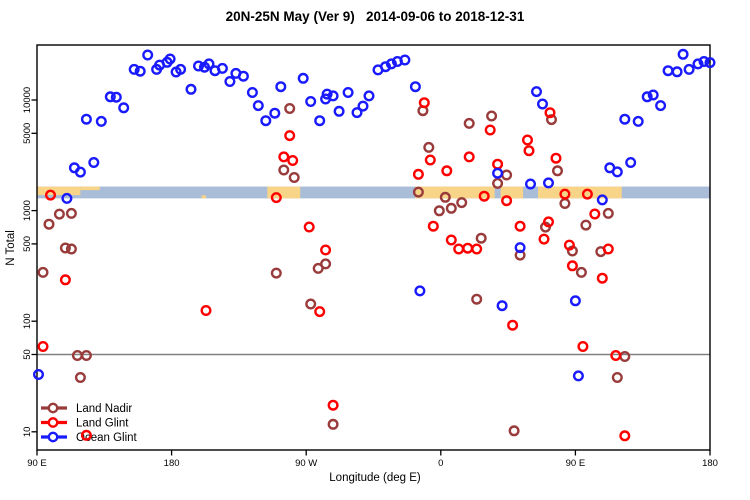  What do you see at coordinates (27, 133) in the screenshot?
I see `y-tick-label: 5000` at bounding box center [27, 133].